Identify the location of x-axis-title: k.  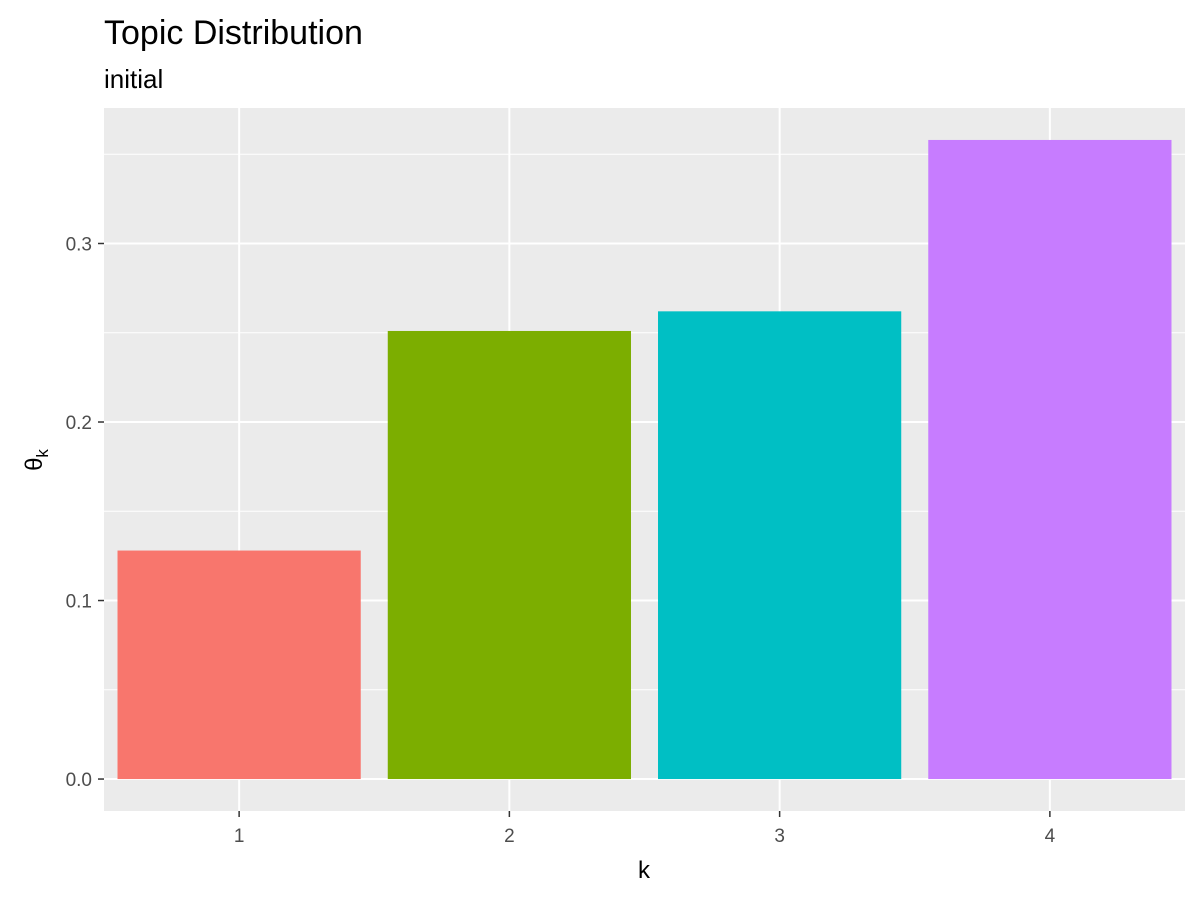
(644, 870).